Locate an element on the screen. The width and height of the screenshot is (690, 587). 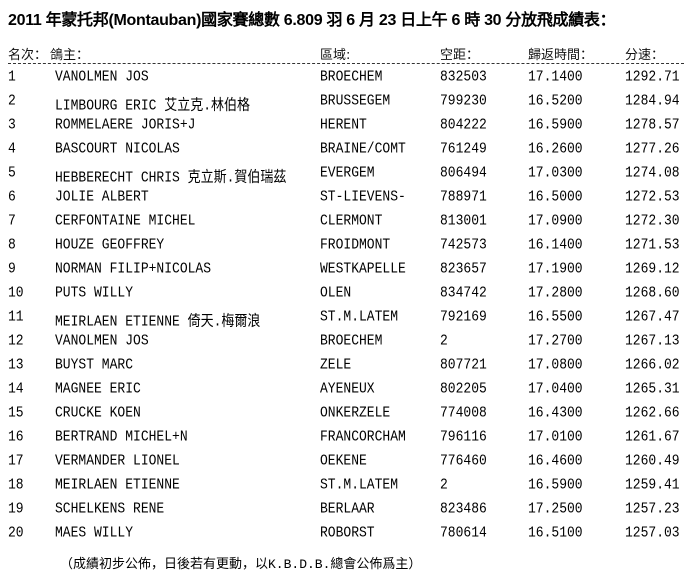
cell-distance: 823657 is located at coordinates (463, 269).